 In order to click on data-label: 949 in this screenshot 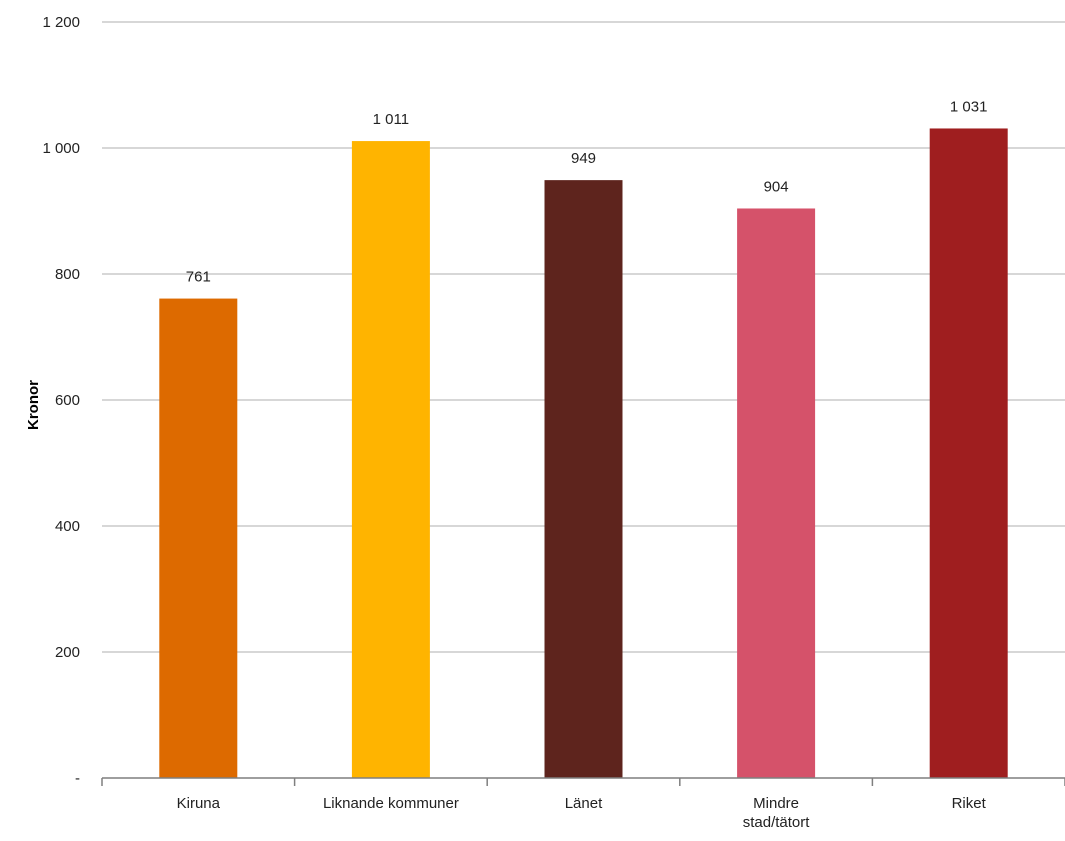, I will do `click(583, 158)`.